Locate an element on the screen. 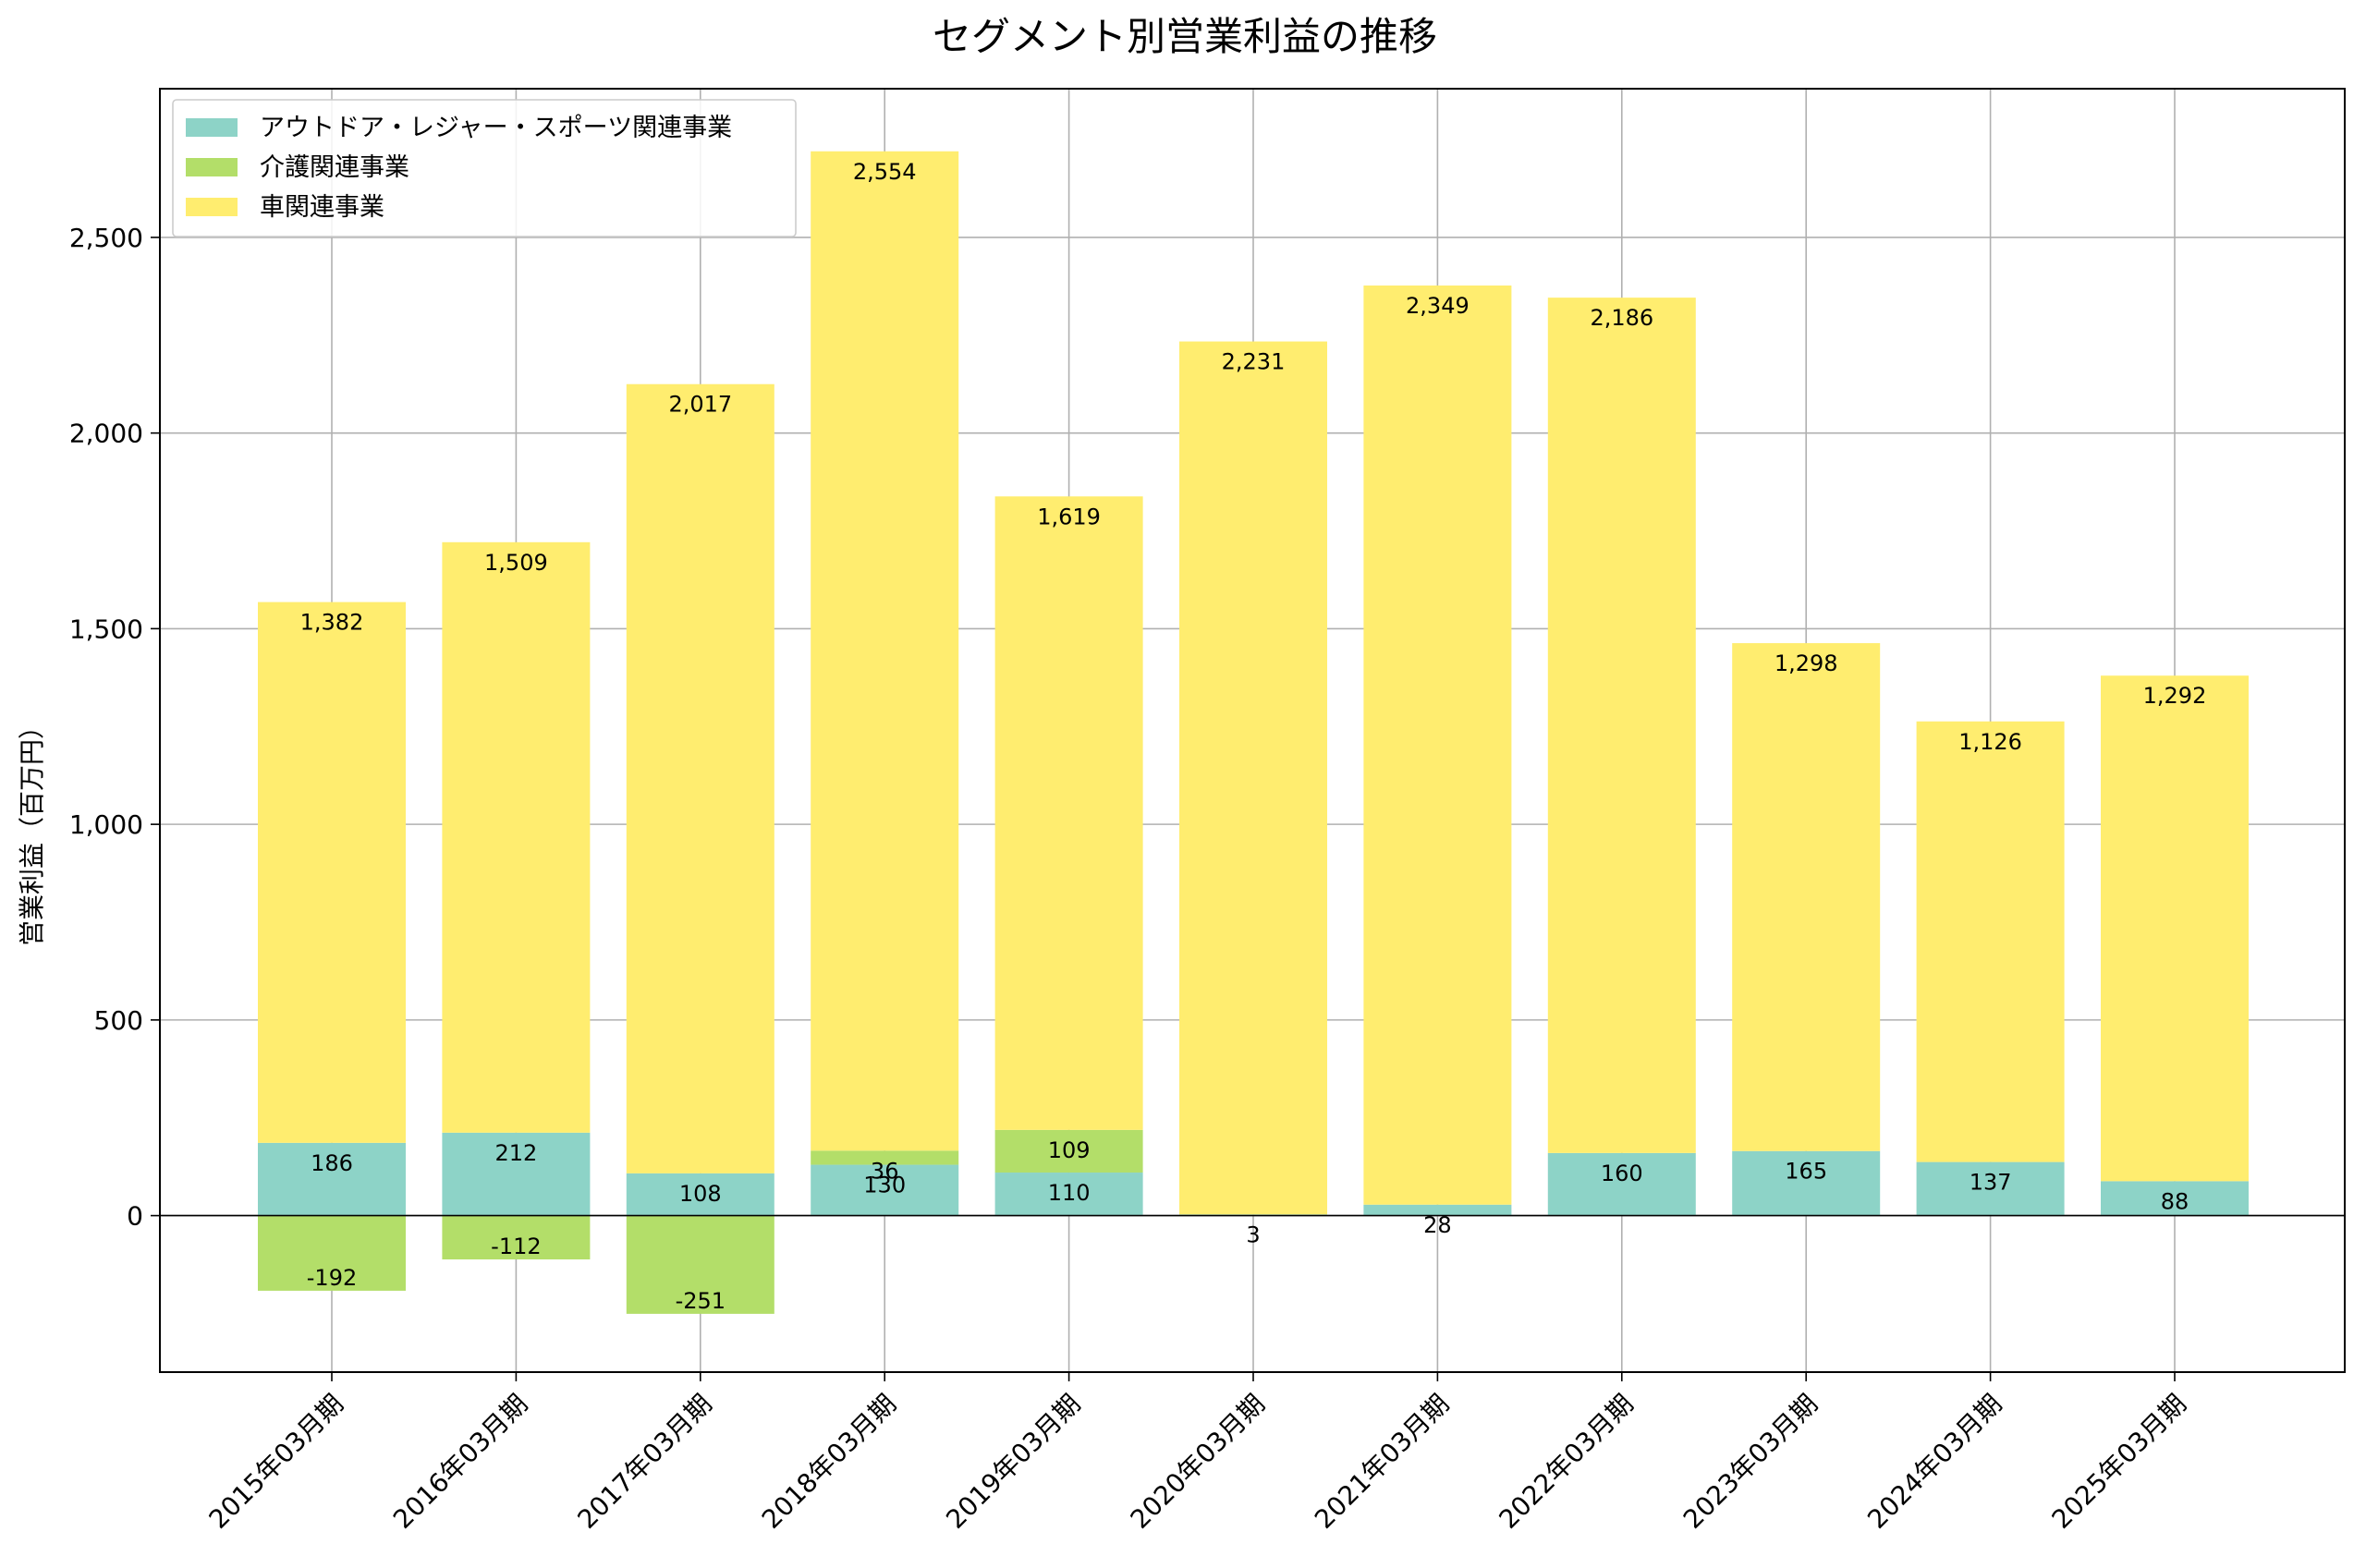 The height and width of the screenshot is (1568, 2366). data-label: 108 is located at coordinates (701, 1194).